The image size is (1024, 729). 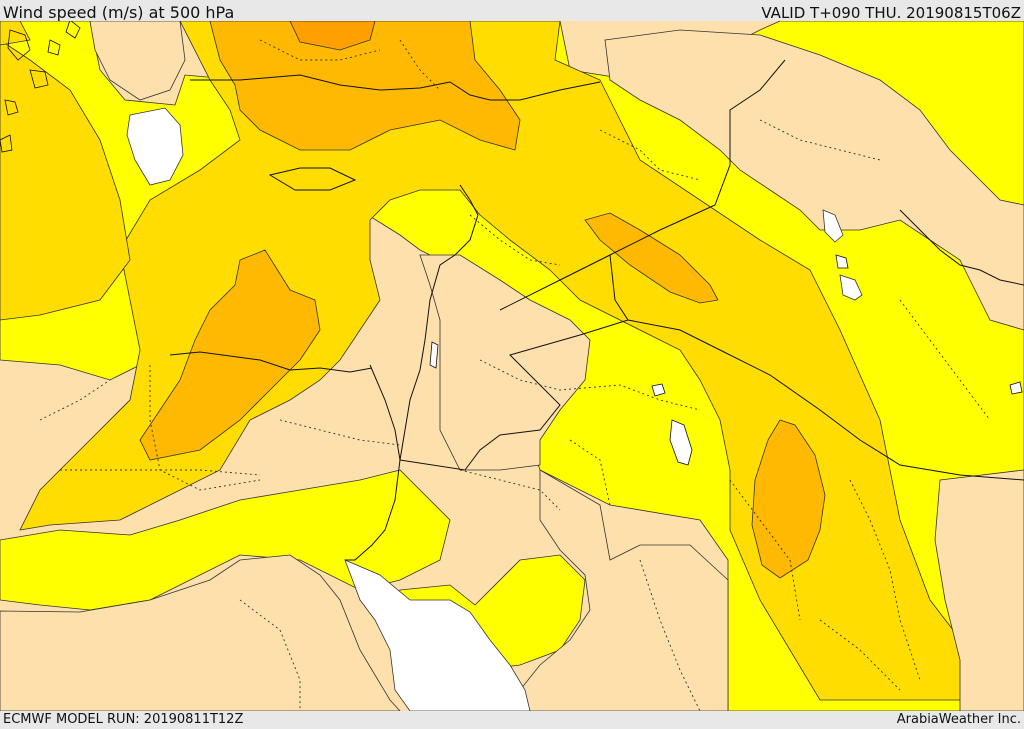 I want to click on border-jordan-saudi, so click(x=514, y=395).